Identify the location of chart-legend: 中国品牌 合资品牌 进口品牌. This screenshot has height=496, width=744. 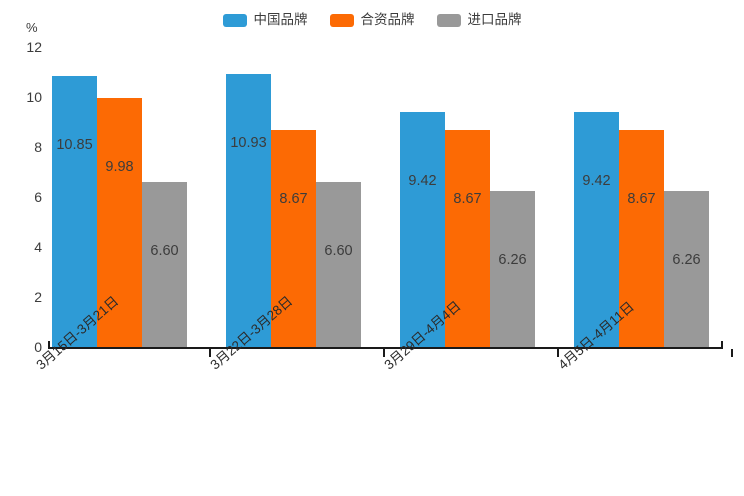
(372, 20).